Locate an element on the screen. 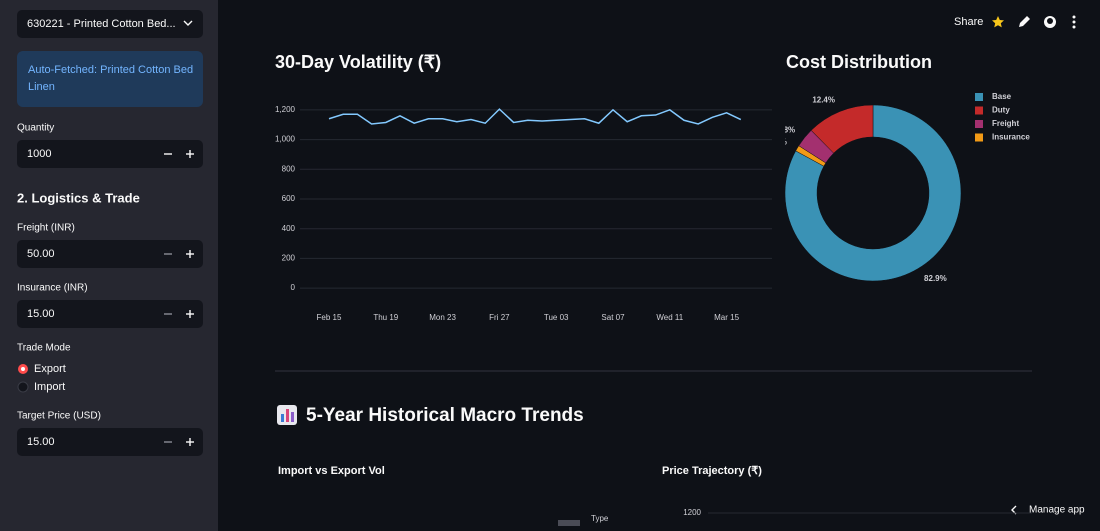  github-icon-inner is located at coordinates (1050, 21).